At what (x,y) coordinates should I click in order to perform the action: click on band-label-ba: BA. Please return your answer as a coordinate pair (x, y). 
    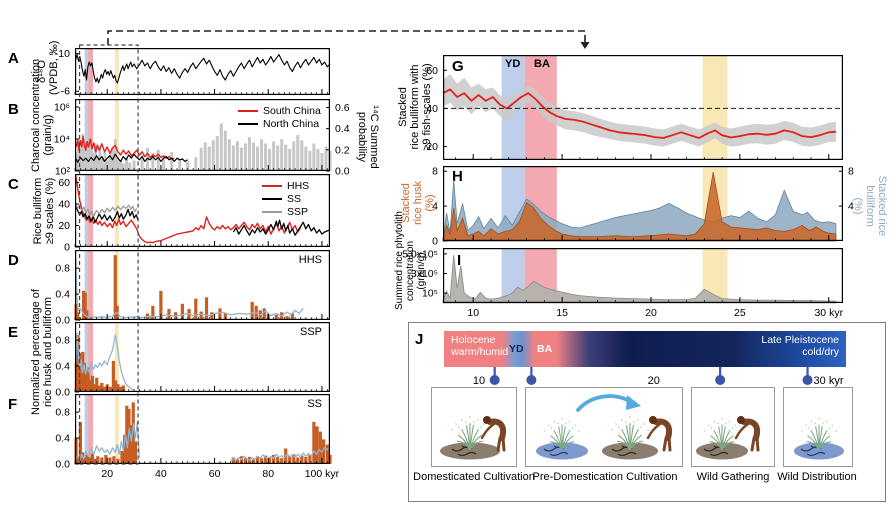
    Looking at the image, I should click on (542, 64).